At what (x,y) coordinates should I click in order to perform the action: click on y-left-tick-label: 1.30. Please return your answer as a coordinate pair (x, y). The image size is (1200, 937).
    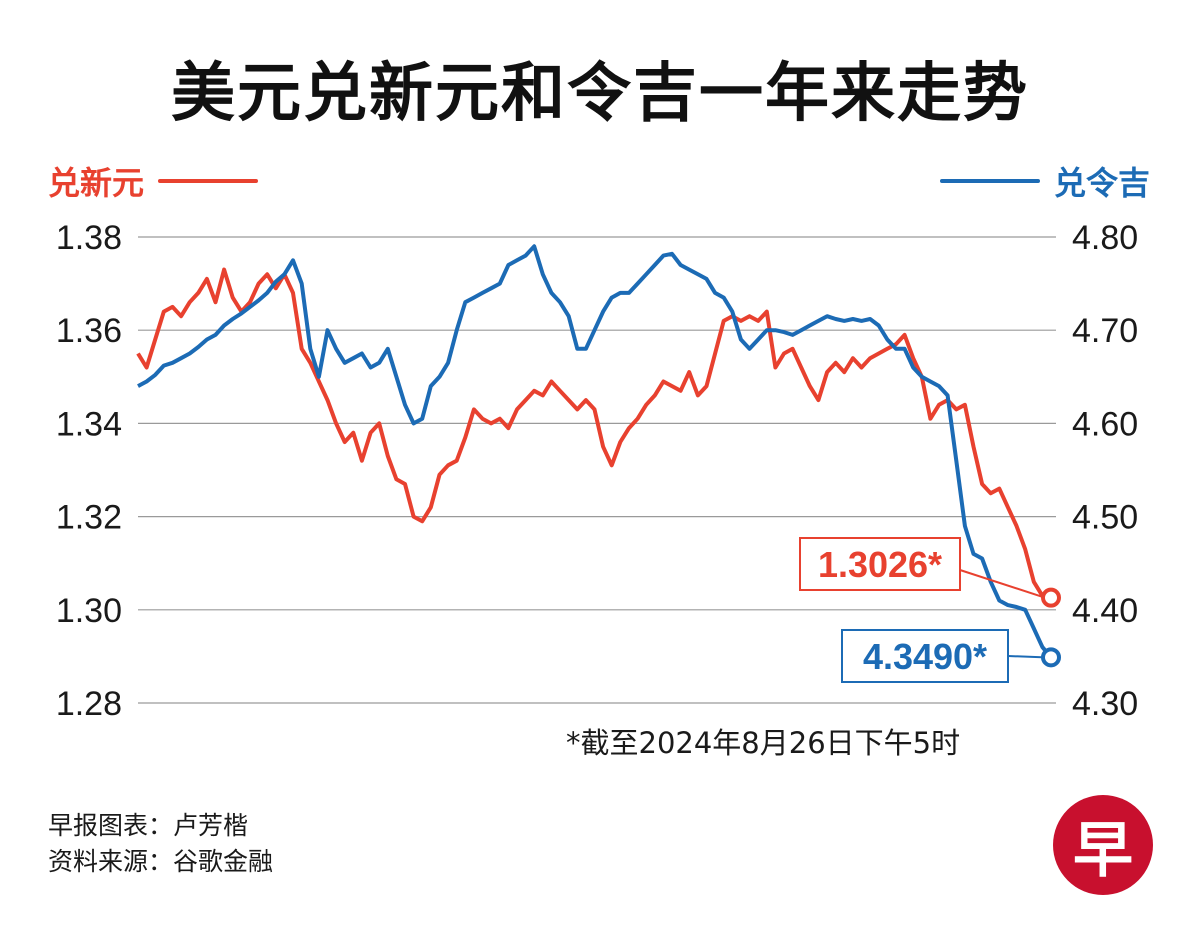
    Looking at the image, I should click on (89, 611).